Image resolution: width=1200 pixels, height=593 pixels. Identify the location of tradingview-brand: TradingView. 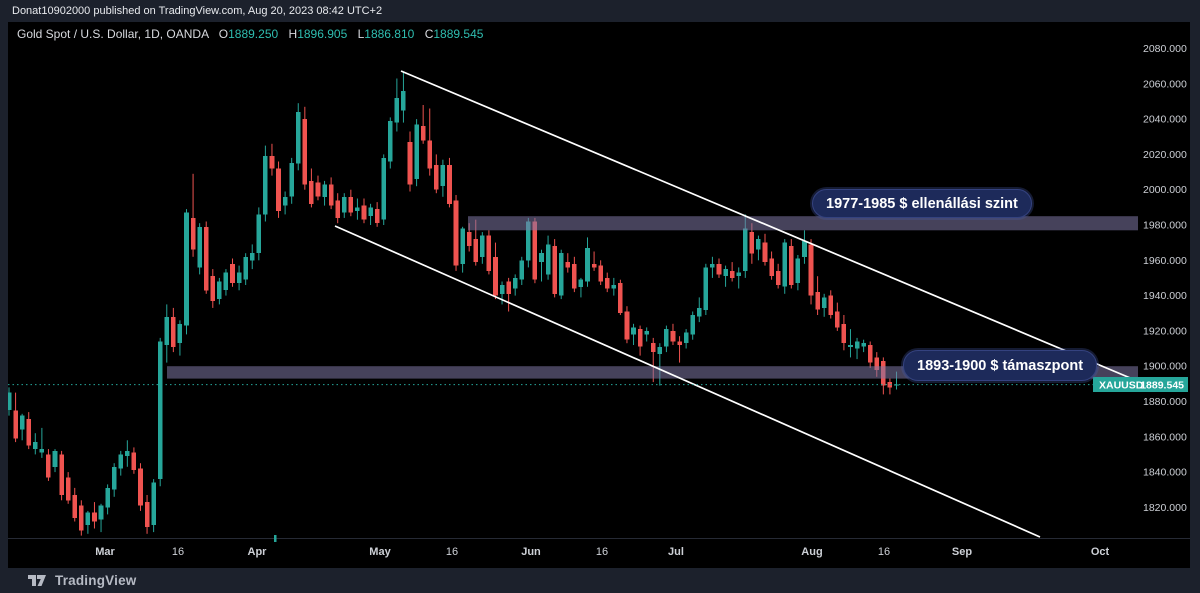
(82, 580).